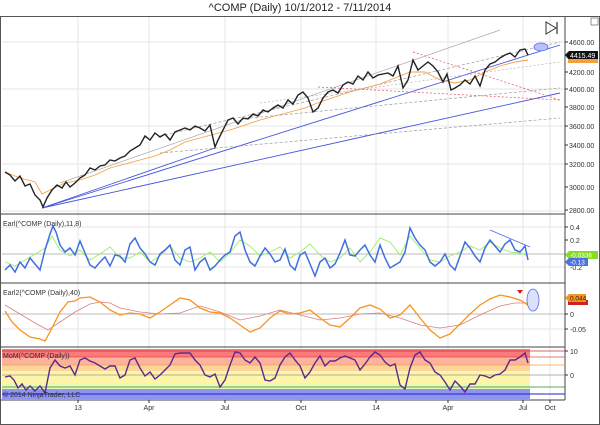  I want to click on svg-text: 2800.00, so click(581, 211).